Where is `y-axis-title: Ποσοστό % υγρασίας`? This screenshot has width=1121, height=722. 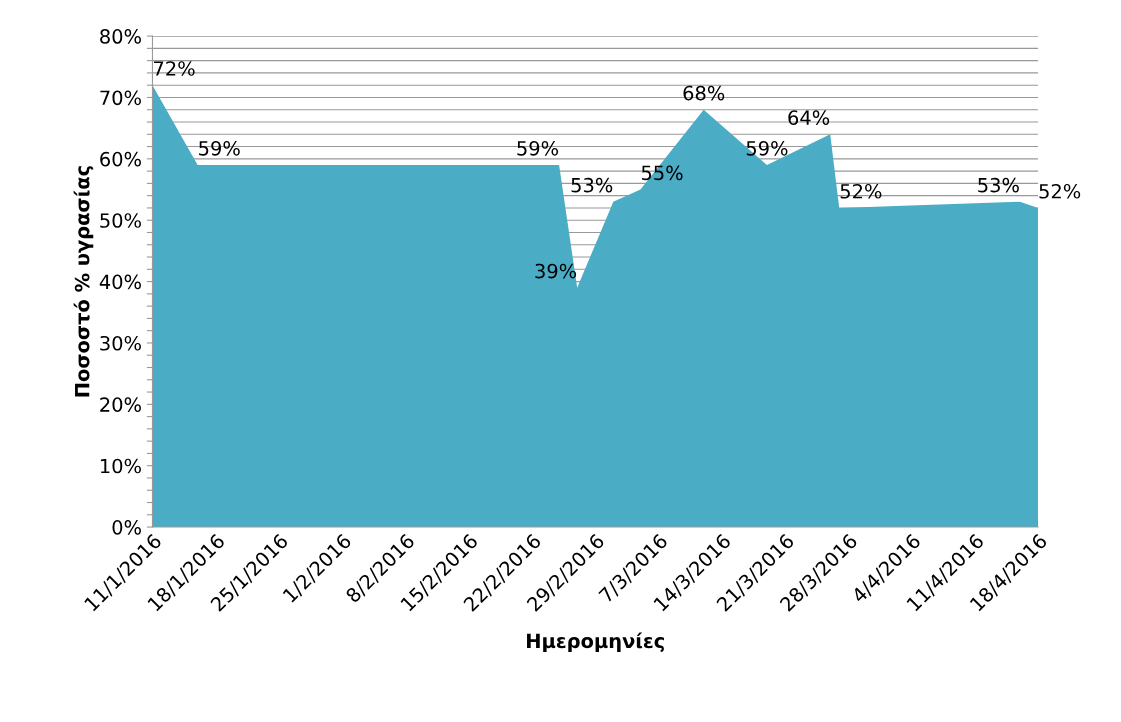 y-axis-title: Ποσοστό % υγρασίας is located at coordinates (83, 281).